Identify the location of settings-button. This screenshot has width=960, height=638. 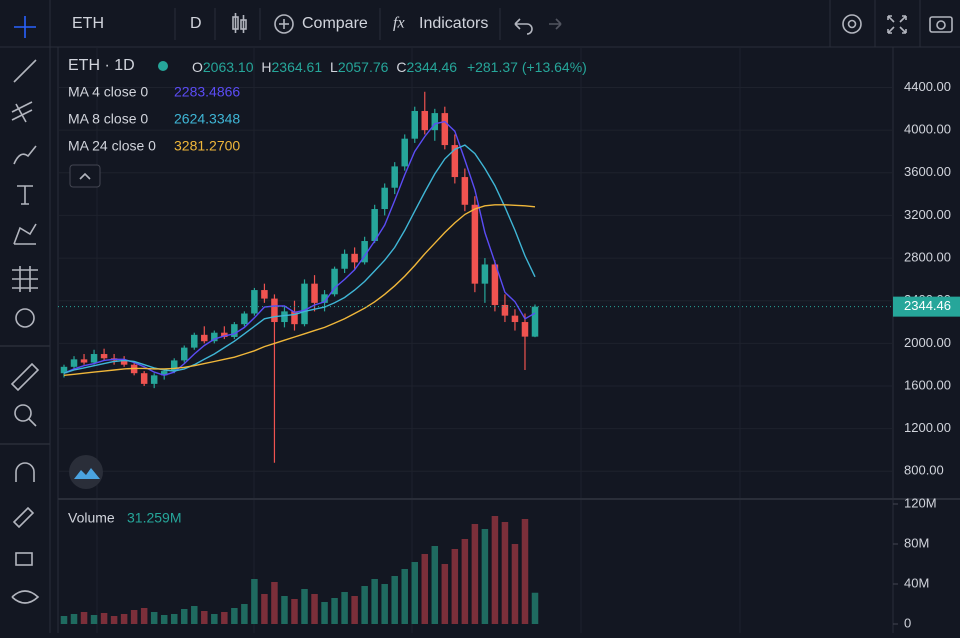
(852, 24).